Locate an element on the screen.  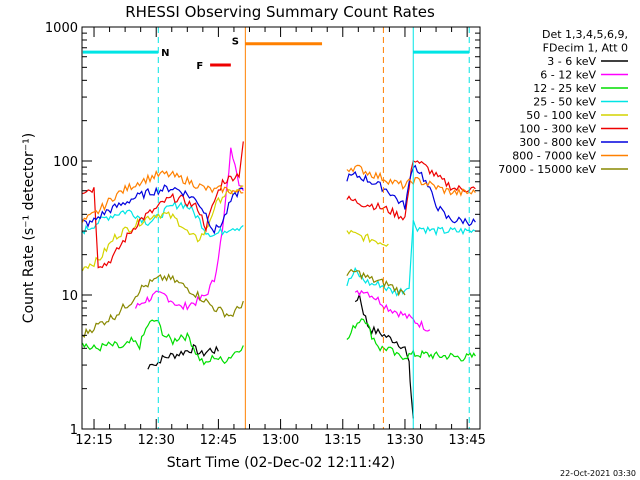
x-tick-label-3: 13:00 is located at coordinates (280, 440).